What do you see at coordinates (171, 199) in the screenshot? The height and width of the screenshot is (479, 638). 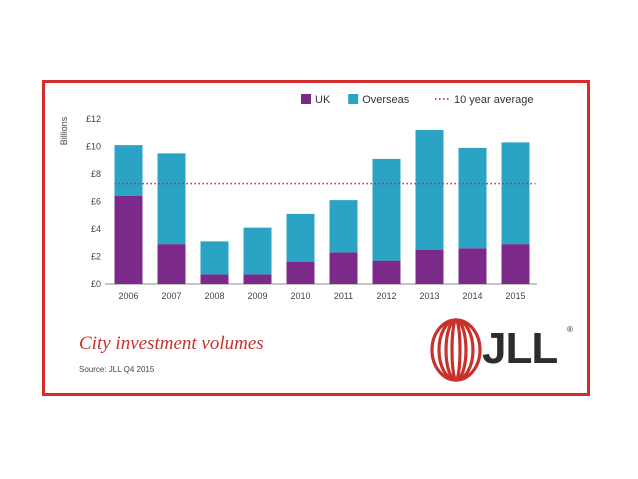 I see `bar-overseas-2007` at bounding box center [171, 199].